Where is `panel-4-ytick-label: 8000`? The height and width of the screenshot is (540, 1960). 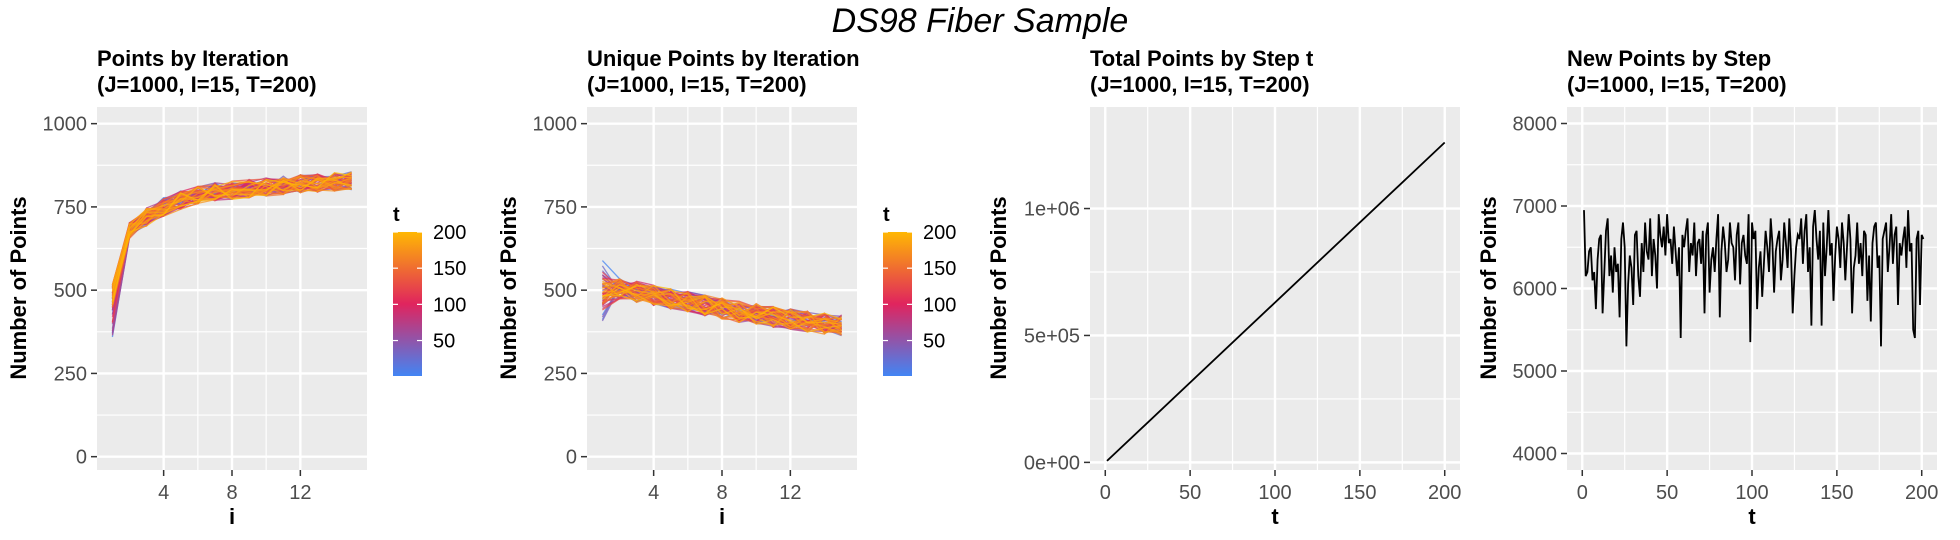 panel-4-ytick-label: 8000 is located at coordinates (1535, 125).